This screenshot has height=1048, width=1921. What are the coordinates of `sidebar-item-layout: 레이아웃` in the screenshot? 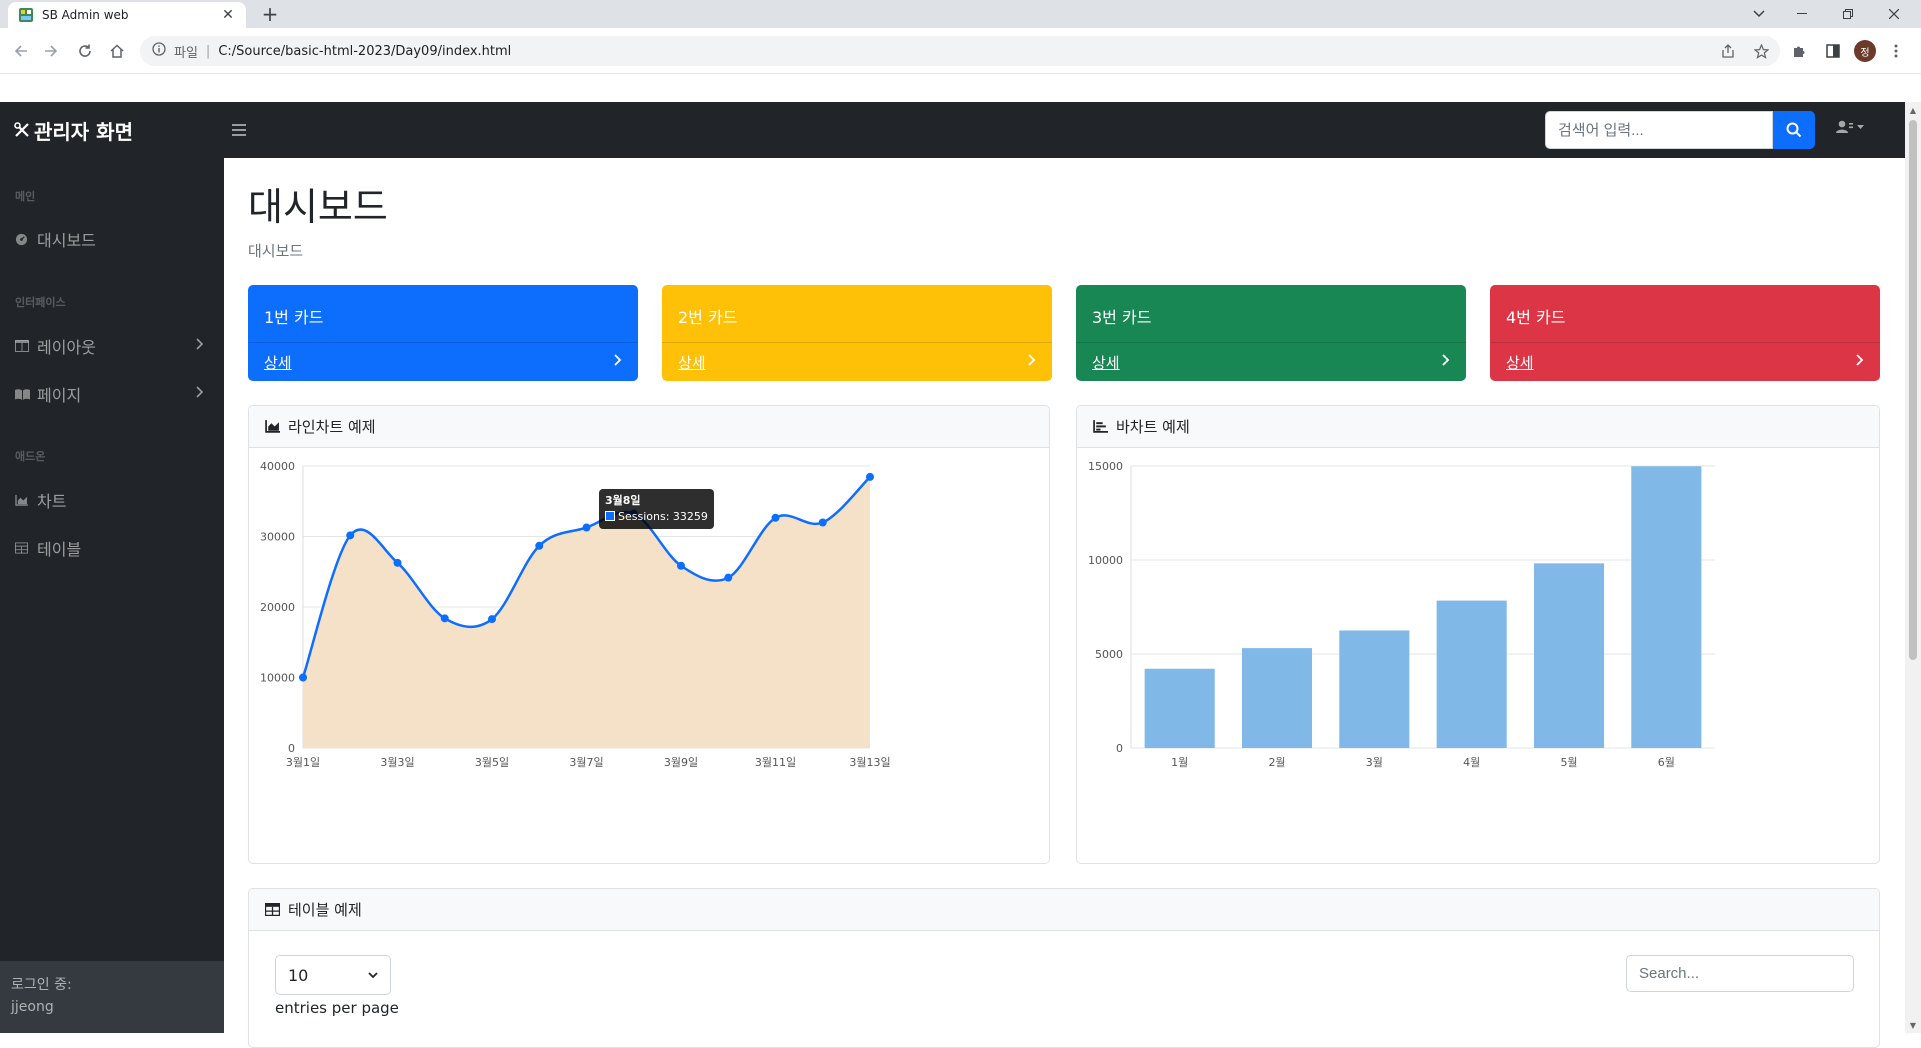 It's located at (112, 346).